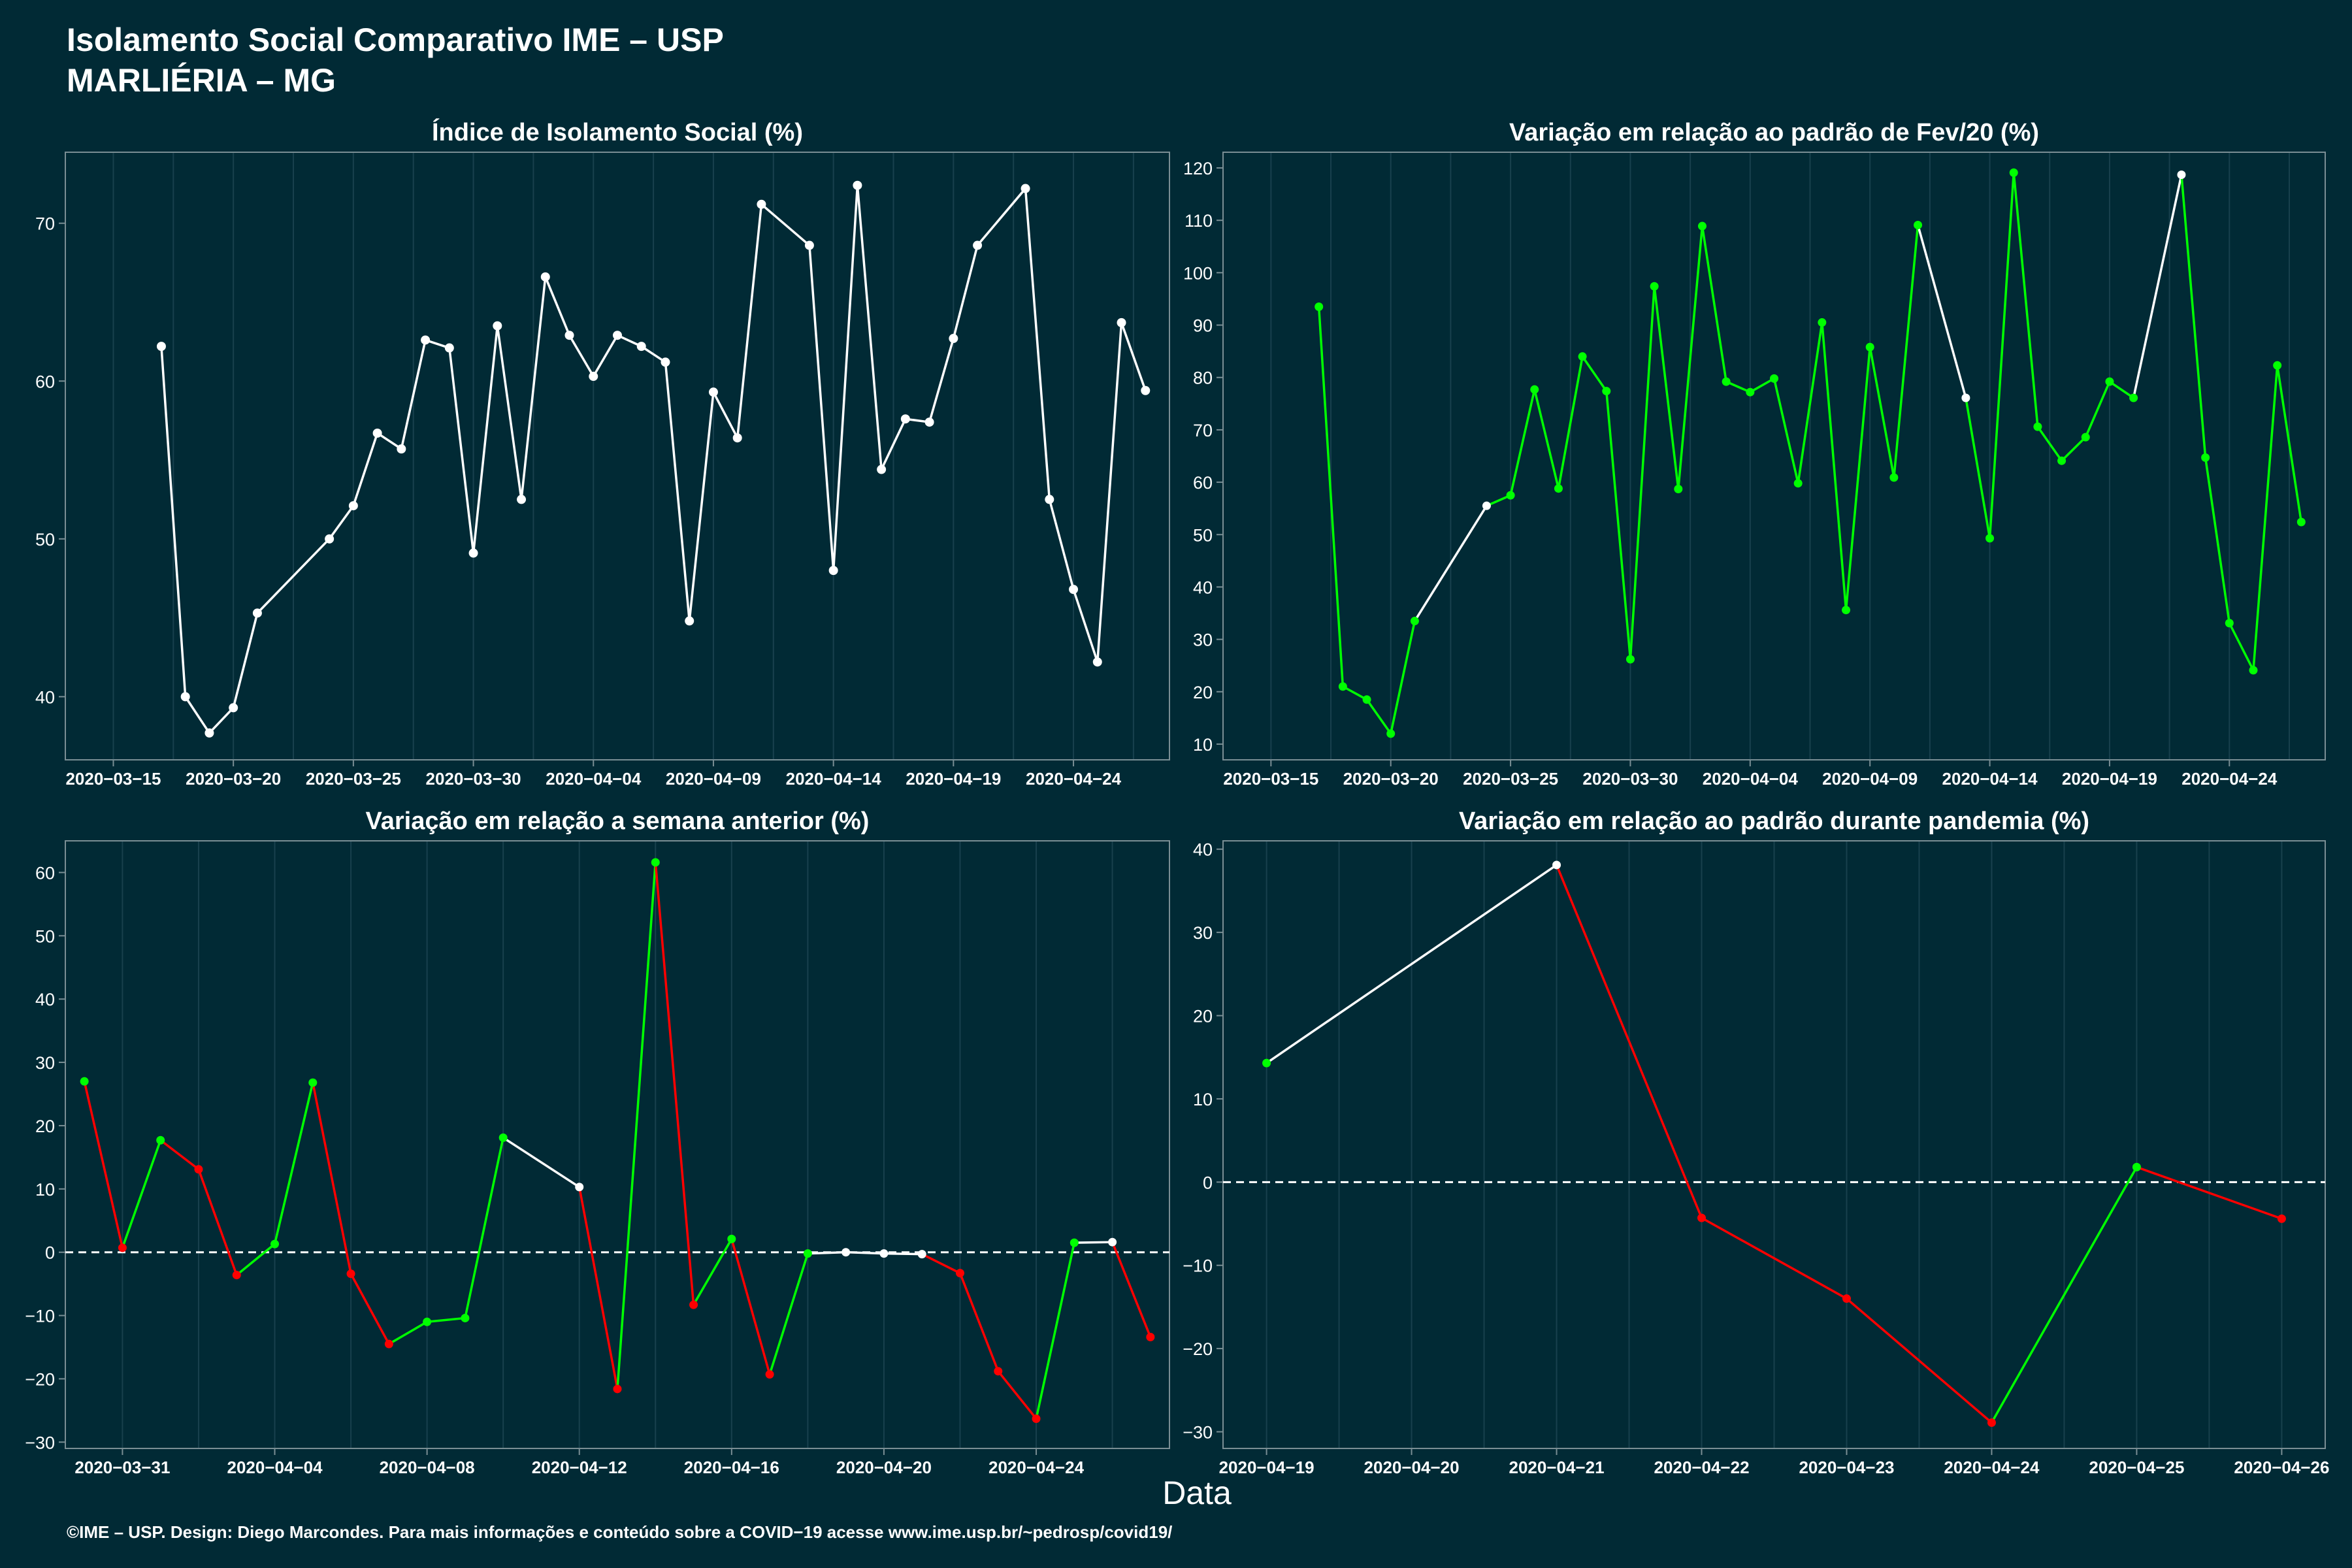 This screenshot has height=1568, width=2352. What do you see at coordinates (45, 1190) in the screenshot?
I see `y-tick-label: 10` at bounding box center [45, 1190].